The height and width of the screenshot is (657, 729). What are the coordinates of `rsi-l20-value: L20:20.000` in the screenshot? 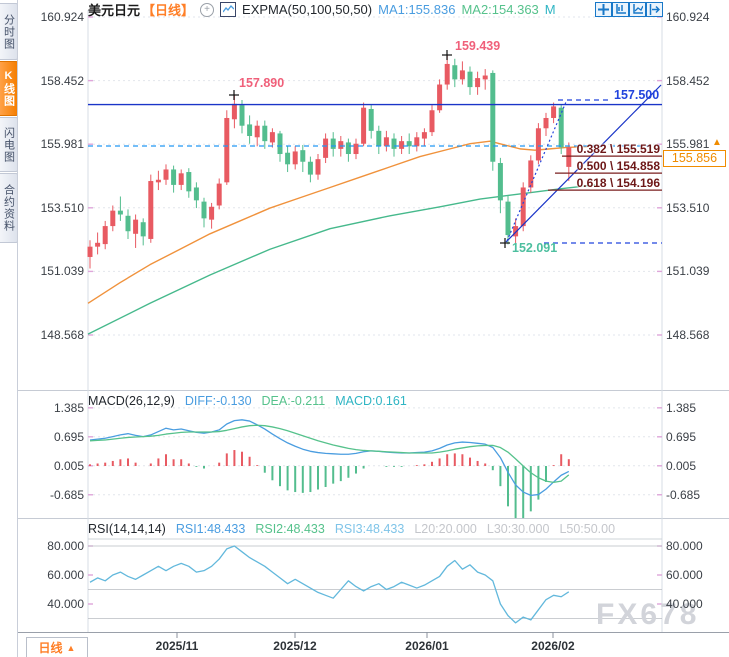 It's located at (445, 529).